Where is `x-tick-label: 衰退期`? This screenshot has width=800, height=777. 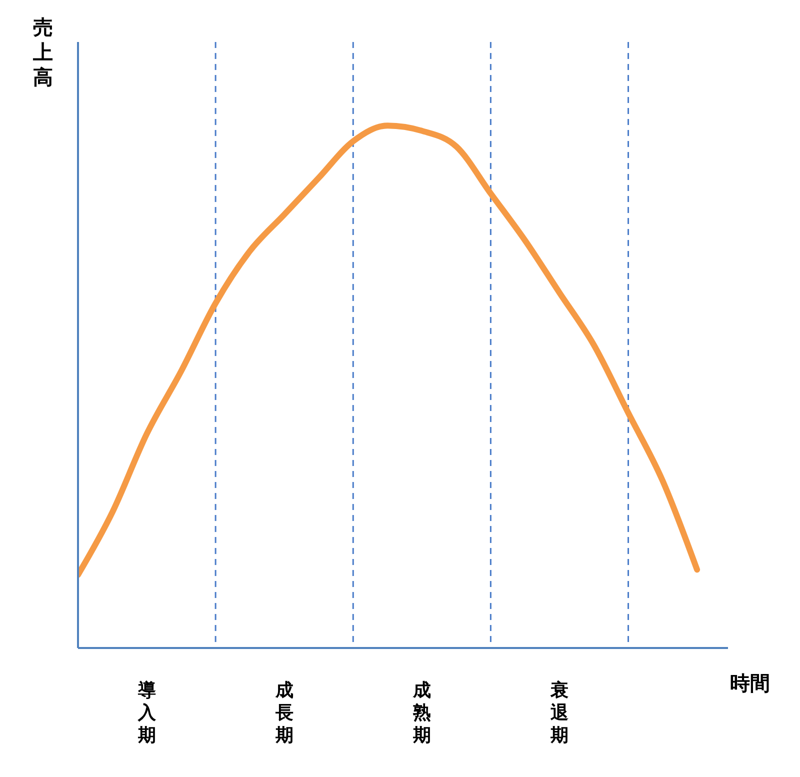 x-tick-label: 衰退期 is located at coordinates (558, 713).